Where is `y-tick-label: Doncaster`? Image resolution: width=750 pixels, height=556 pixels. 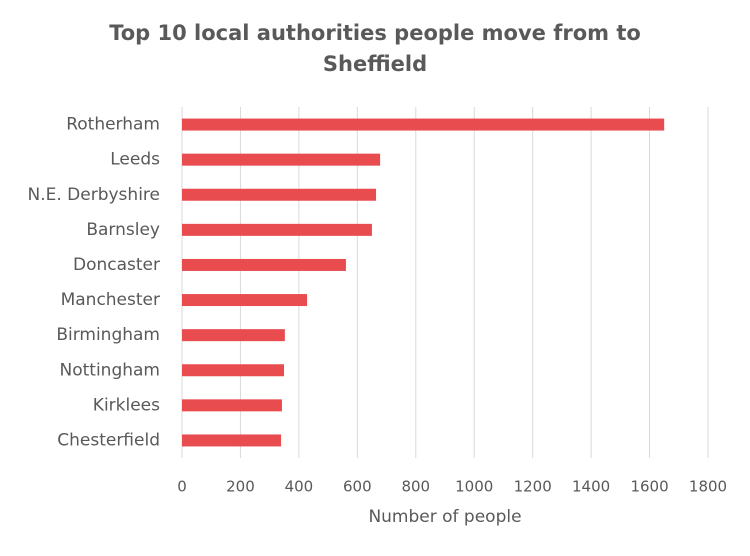
y-tick-label: Doncaster is located at coordinates (116, 265).